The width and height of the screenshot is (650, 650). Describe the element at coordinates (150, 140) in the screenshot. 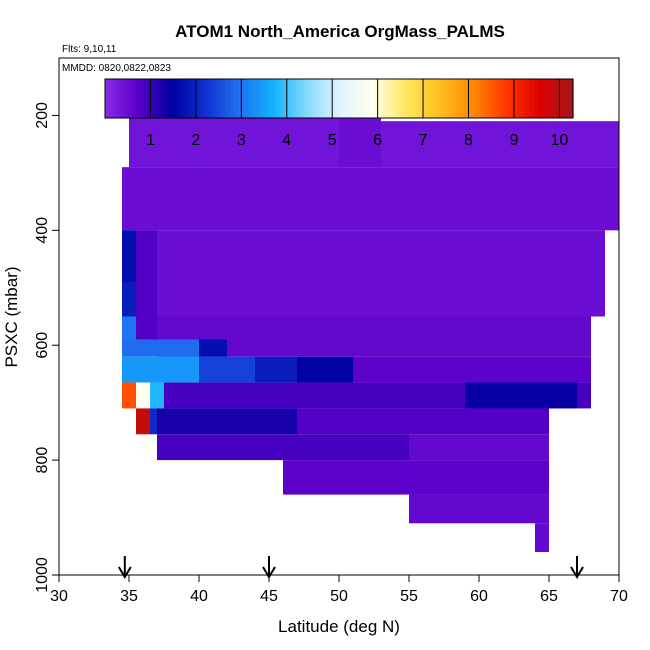

I see `colorbar-tick-label: 1` at that location.